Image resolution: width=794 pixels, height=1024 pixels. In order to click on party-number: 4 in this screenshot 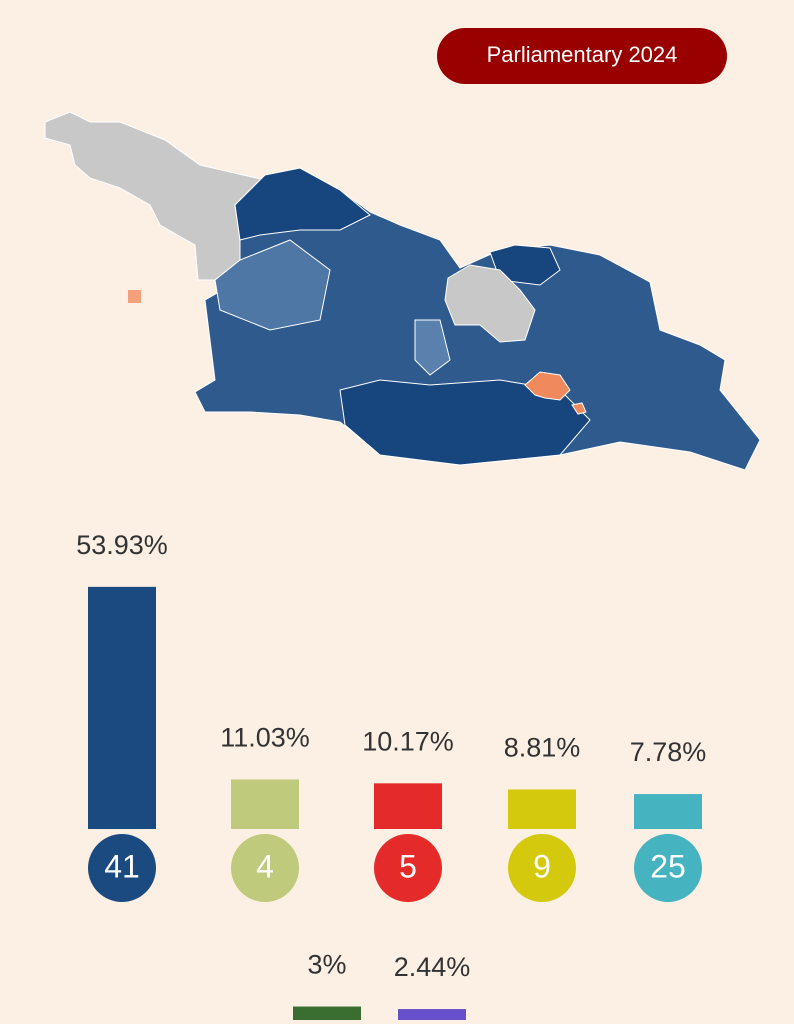, I will do `click(265, 866)`.